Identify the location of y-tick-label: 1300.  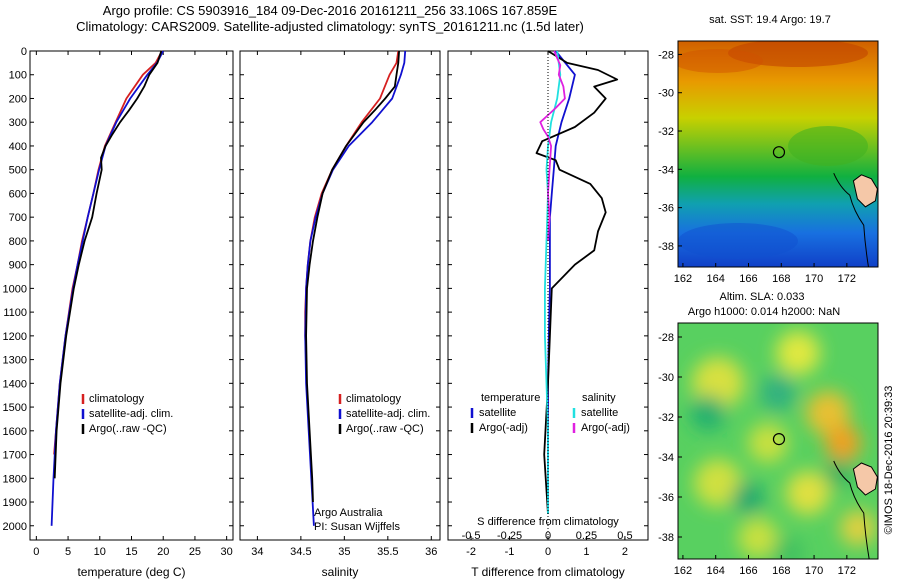
(15, 361).